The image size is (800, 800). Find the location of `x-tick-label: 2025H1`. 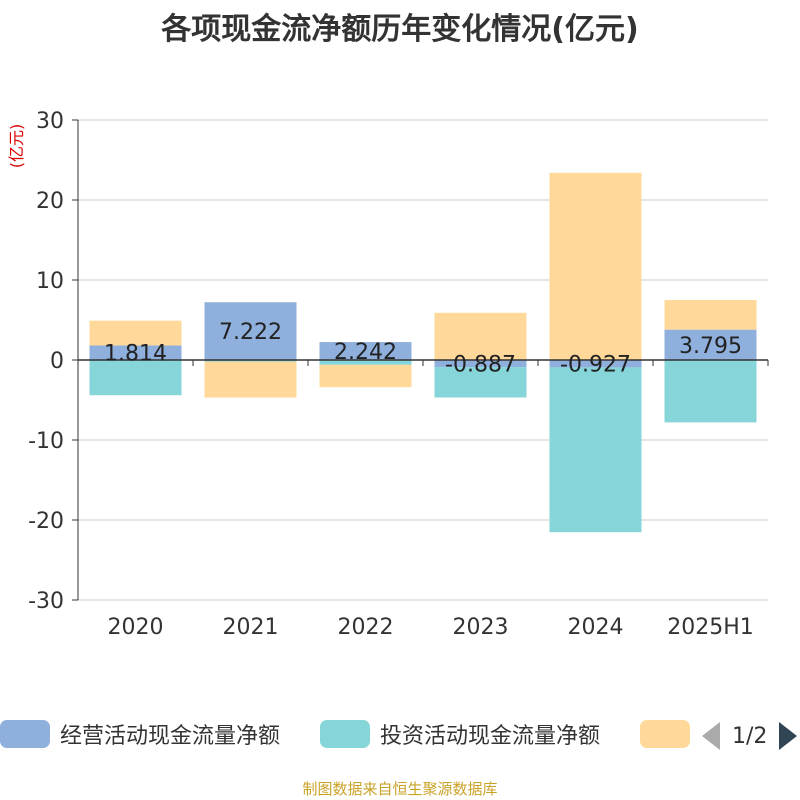

x-tick-label: 2025H1 is located at coordinates (710, 627).